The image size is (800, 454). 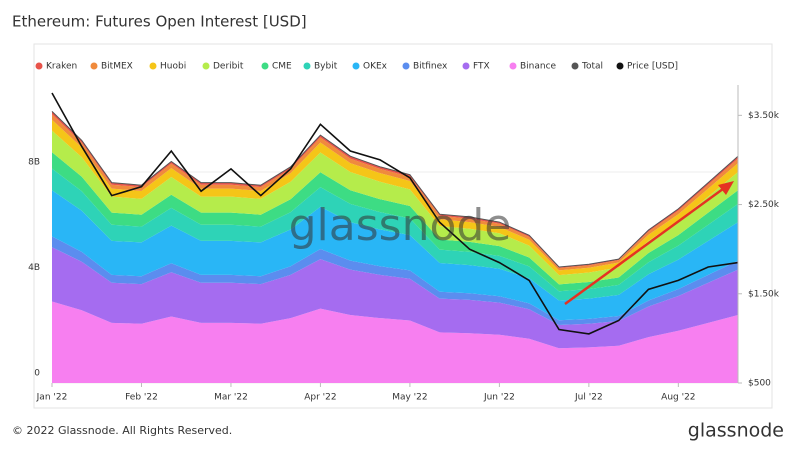 I want to click on x-tick-label: Mar '22, so click(x=231, y=398).